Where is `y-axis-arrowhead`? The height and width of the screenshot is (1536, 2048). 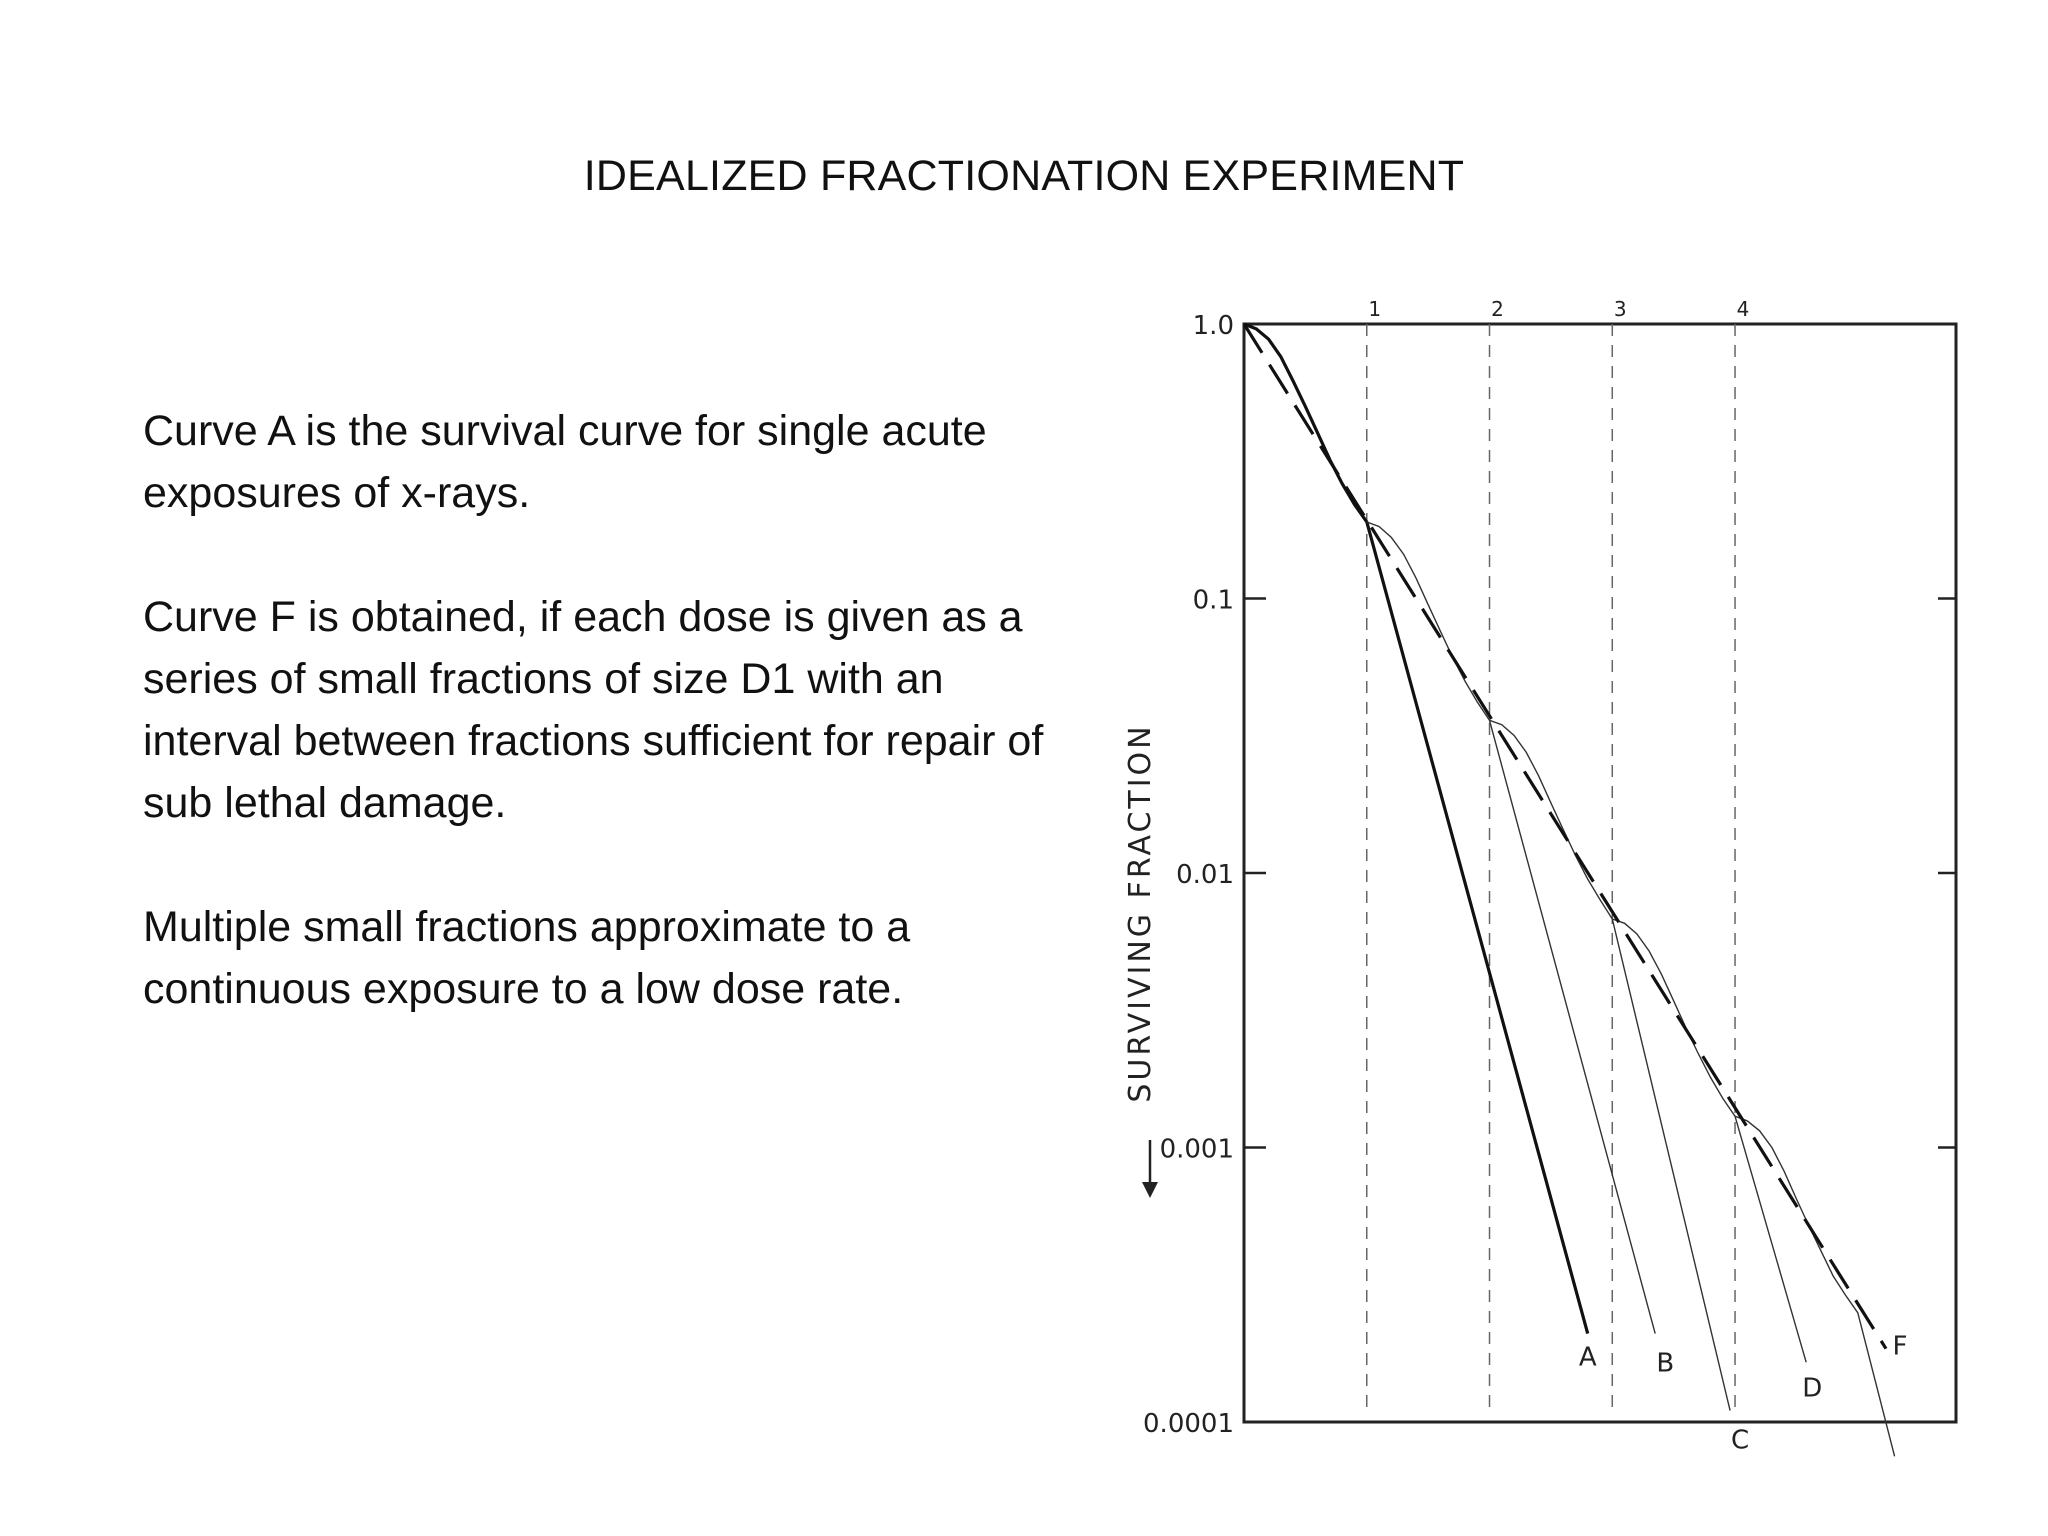 y-axis-arrowhead is located at coordinates (1150, 1190).